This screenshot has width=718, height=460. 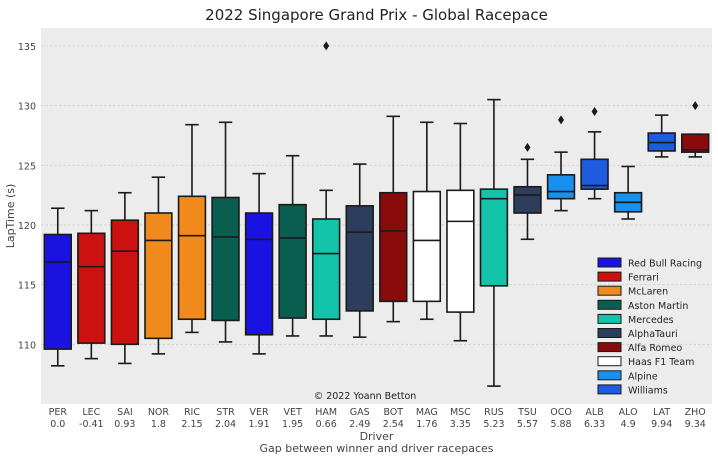 I want to click on x-tick-gap: 2.54, so click(x=393, y=424).